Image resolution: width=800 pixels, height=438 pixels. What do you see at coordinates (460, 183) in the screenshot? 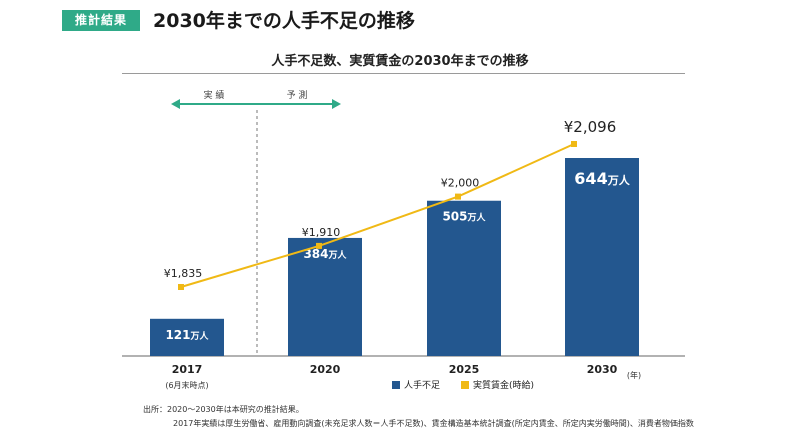
I see `wage-label-2025: ¥2,000` at bounding box center [460, 183].